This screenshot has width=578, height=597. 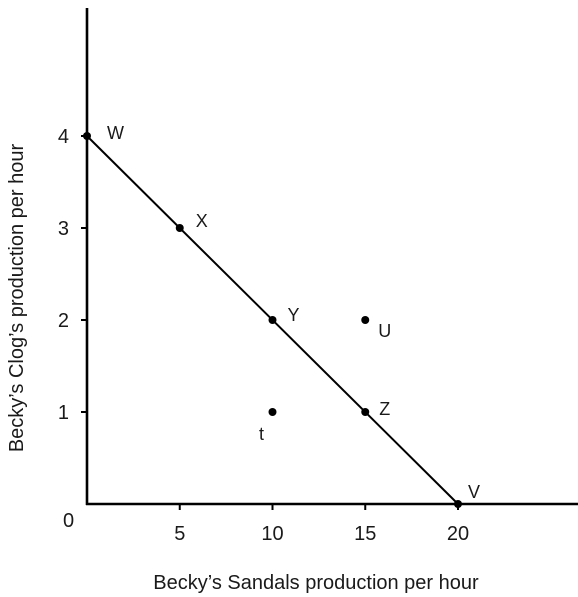 I want to click on x-tick-label: 5, so click(x=179, y=534).